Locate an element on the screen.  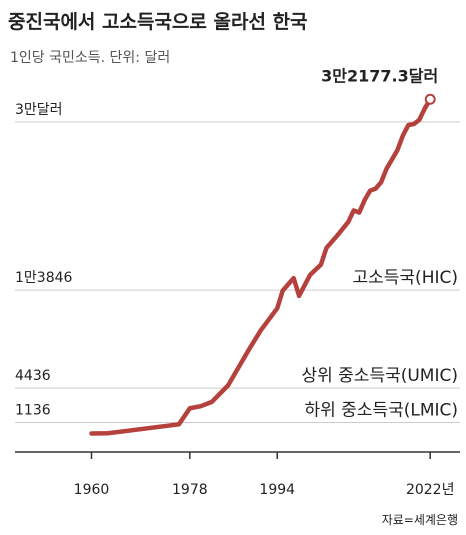
x-tick-label: 1994 is located at coordinates (277, 490).